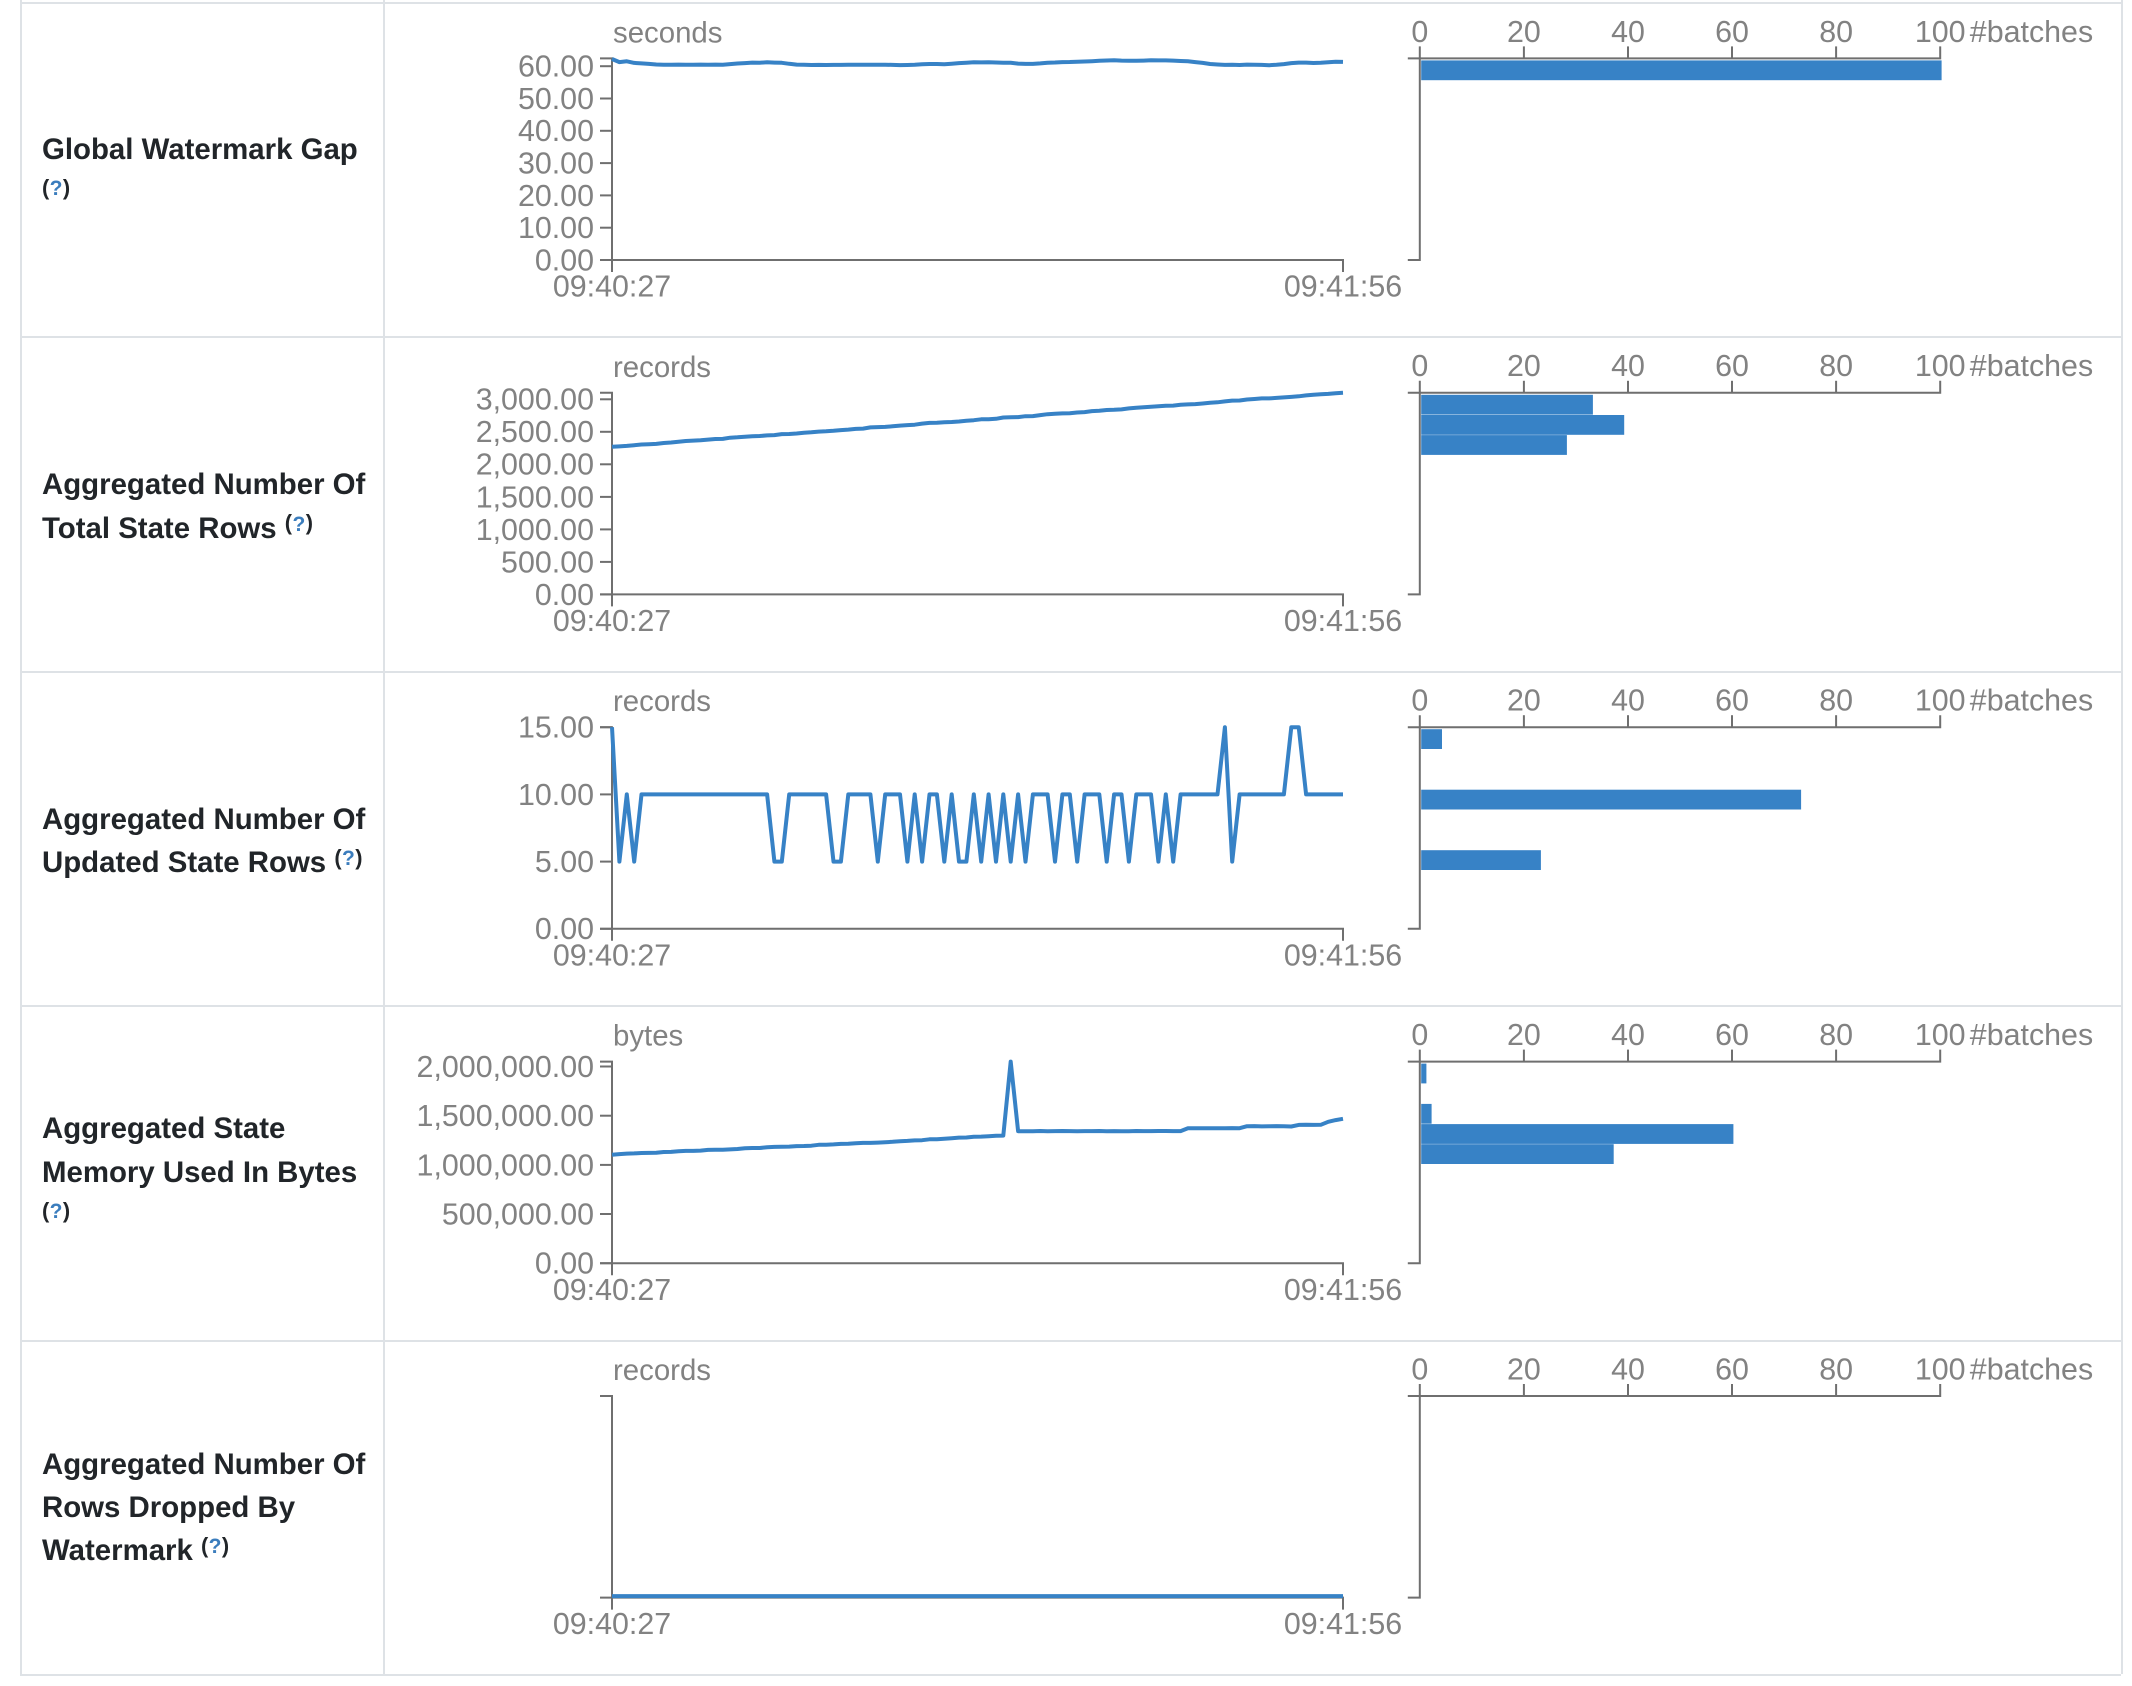 Image resolution: width=2132 pixels, height=1686 pixels. Describe the element at coordinates (535, 400) in the screenshot. I see `svg-text: 3,000.00` at that location.